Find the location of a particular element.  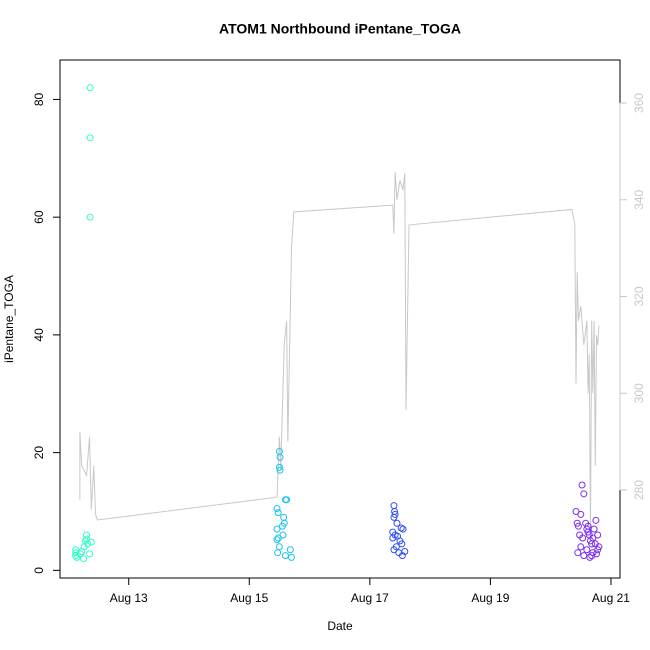

x-tick-label: Aug 13 is located at coordinates (129, 598).